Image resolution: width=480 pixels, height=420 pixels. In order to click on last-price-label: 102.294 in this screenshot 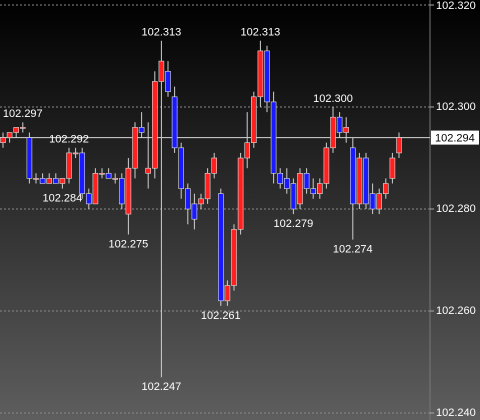, I will do `click(455, 139)`.